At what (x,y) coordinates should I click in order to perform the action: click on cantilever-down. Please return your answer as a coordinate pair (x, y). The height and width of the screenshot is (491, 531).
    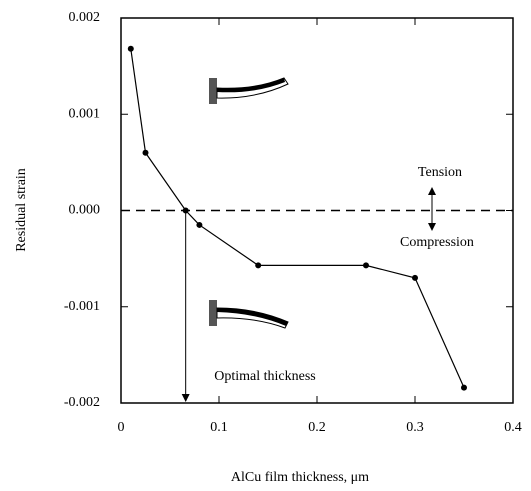
    Looking at the image, I should click on (249, 314).